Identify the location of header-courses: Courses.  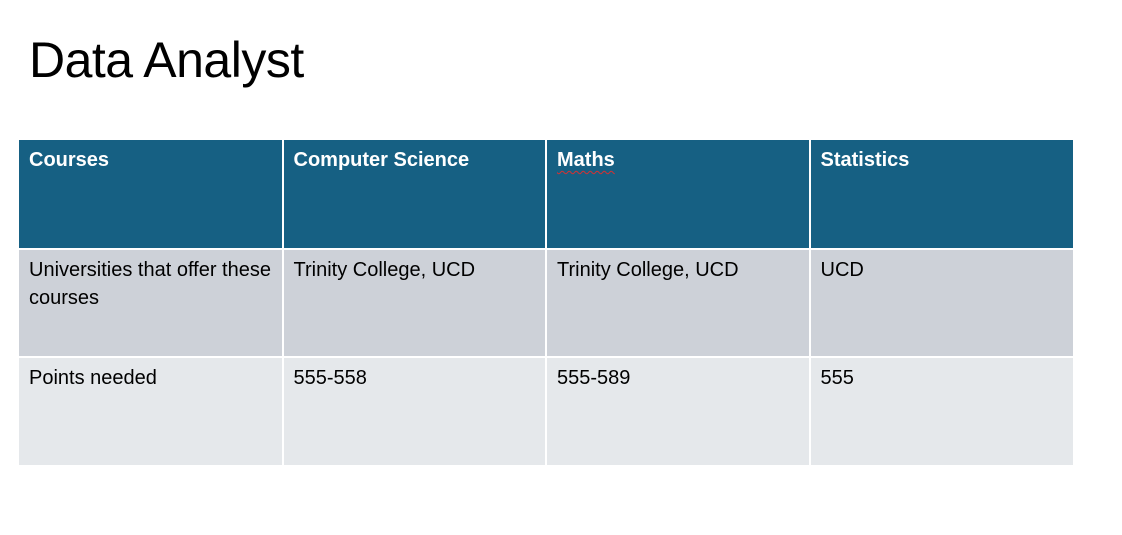
(151, 195).